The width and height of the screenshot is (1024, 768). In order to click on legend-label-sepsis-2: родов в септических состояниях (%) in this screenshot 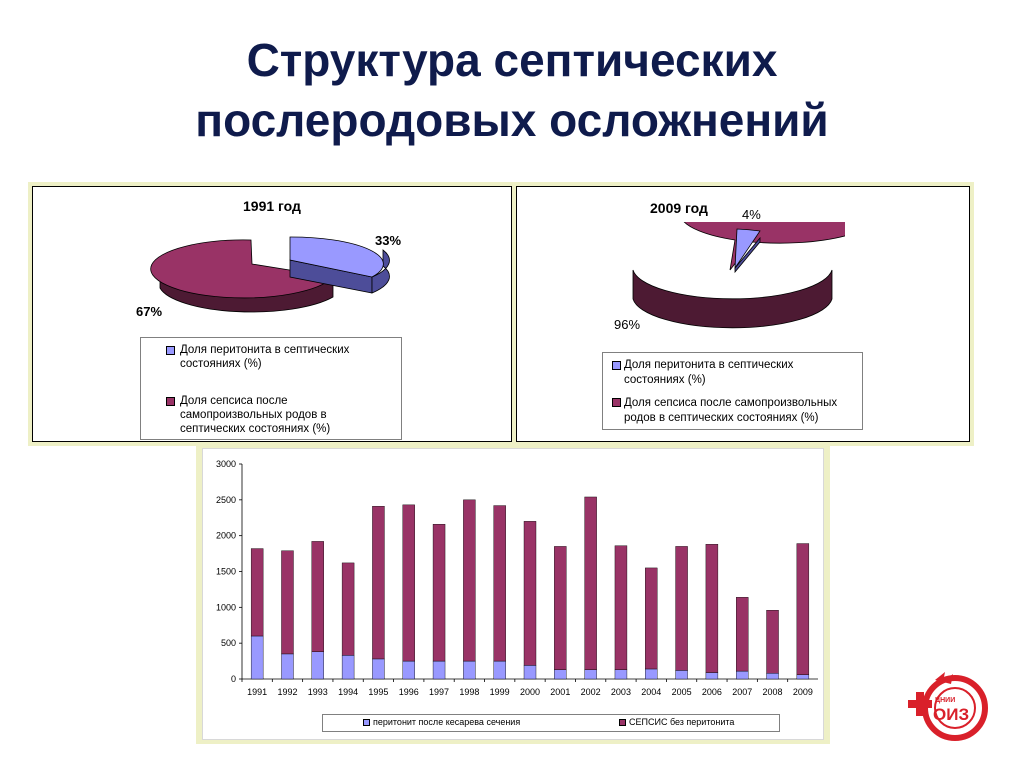, I will do `click(721, 418)`.